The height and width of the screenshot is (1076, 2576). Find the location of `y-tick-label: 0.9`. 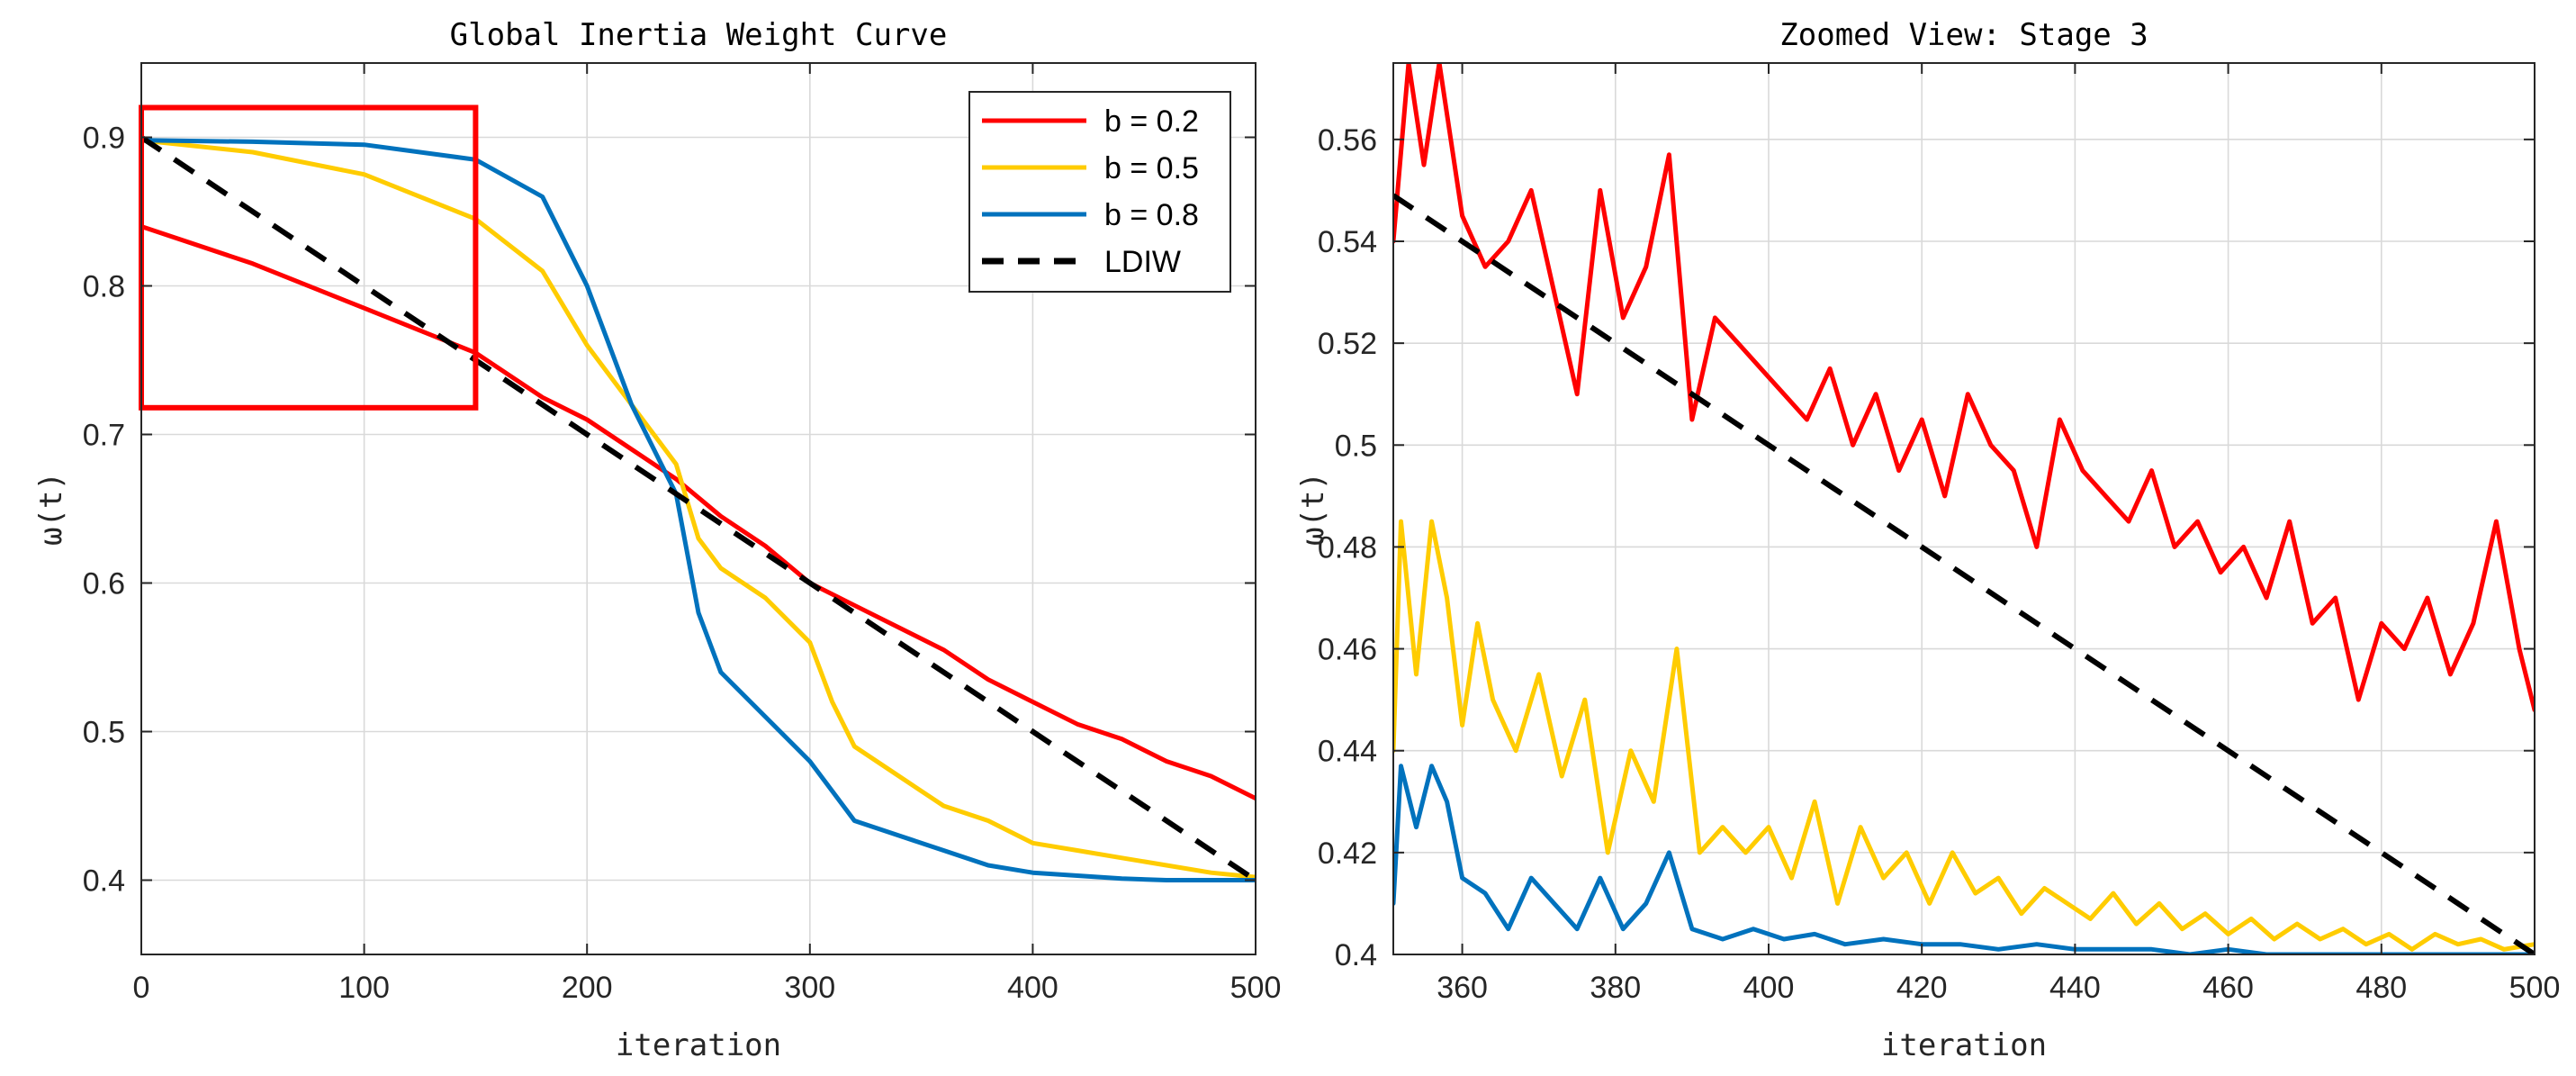

y-tick-label: 0.9 is located at coordinates (104, 139).